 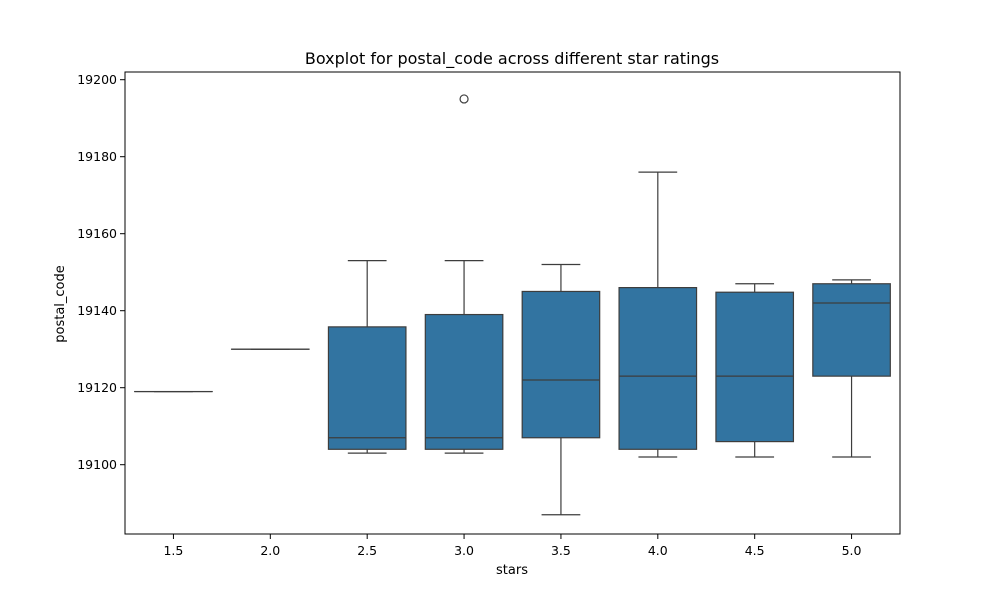 I want to click on box-4.0, so click(x=658, y=368).